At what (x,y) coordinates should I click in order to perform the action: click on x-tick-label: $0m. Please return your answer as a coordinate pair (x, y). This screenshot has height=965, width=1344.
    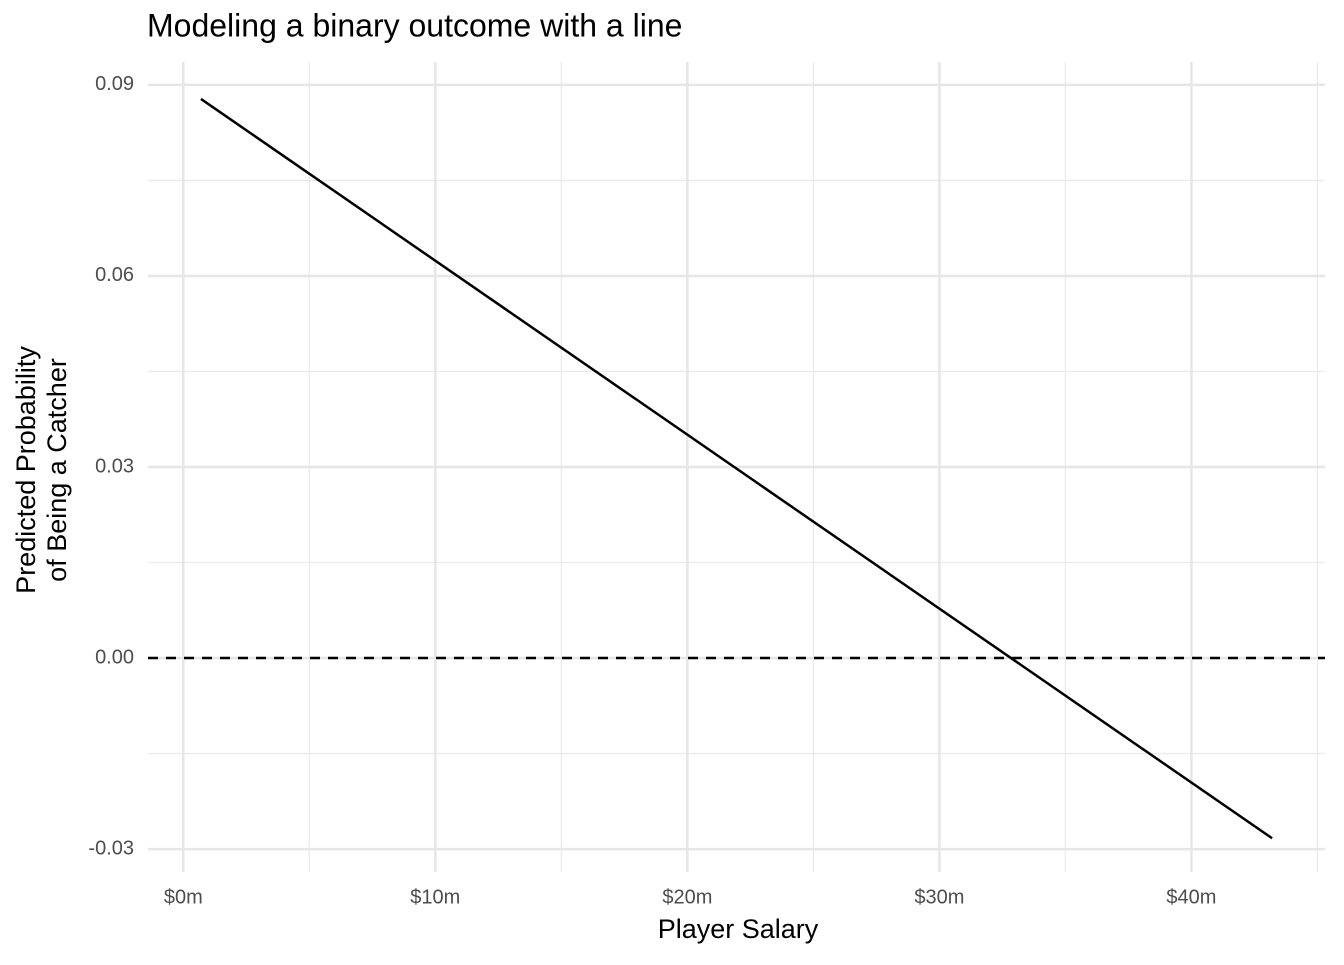
    Looking at the image, I should click on (183, 897).